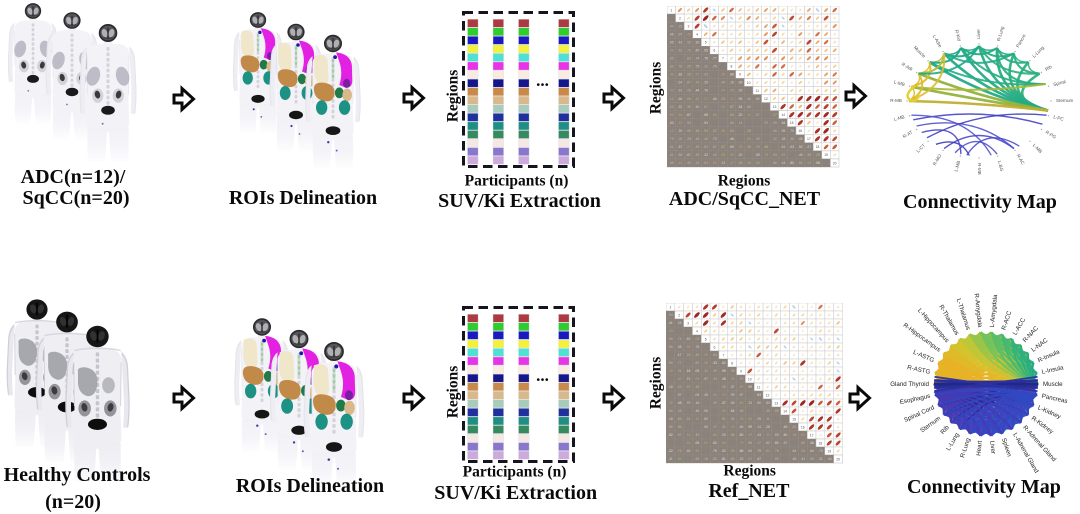 The width and height of the screenshot is (1080, 514). What do you see at coordinates (723, 403) in the screenshot?
I see `svg-text: .37` at bounding box center [723, 403].